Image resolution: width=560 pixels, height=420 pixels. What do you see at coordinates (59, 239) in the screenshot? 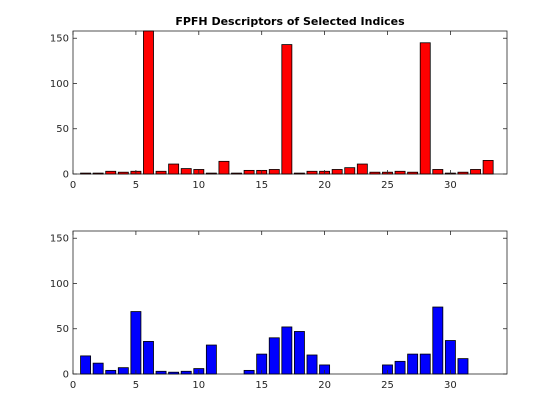
I see `bottom-y-tick-label: 150` at bounding box center [59, 239].